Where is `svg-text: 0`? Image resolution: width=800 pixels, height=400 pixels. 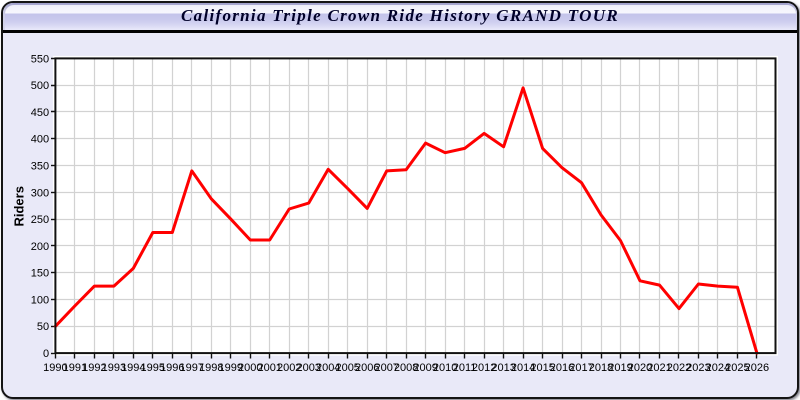
svg-text: 0 is located at coordinates (46, 354).